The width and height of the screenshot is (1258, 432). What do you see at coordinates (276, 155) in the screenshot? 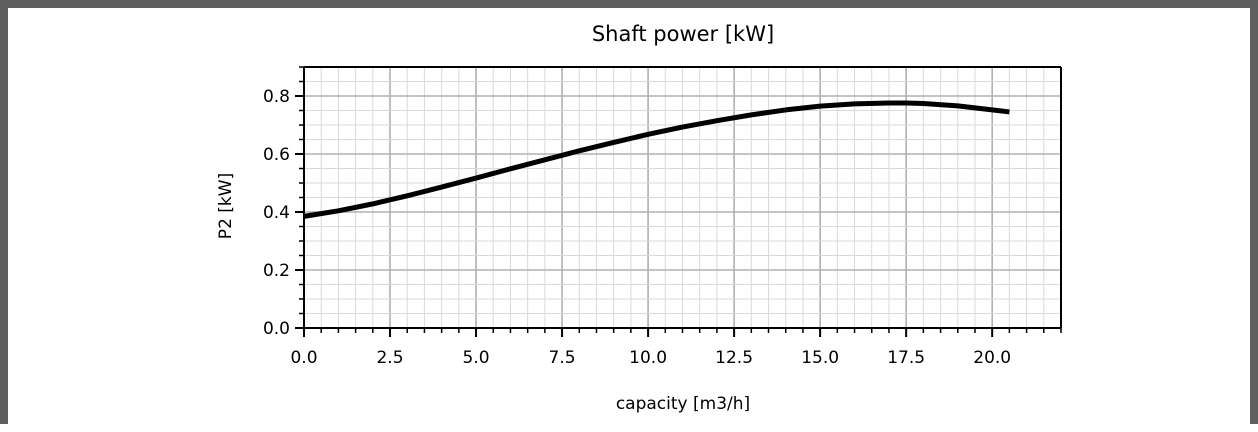
I see `y-tick-label: 0.6` at bounding box center [276, 155].